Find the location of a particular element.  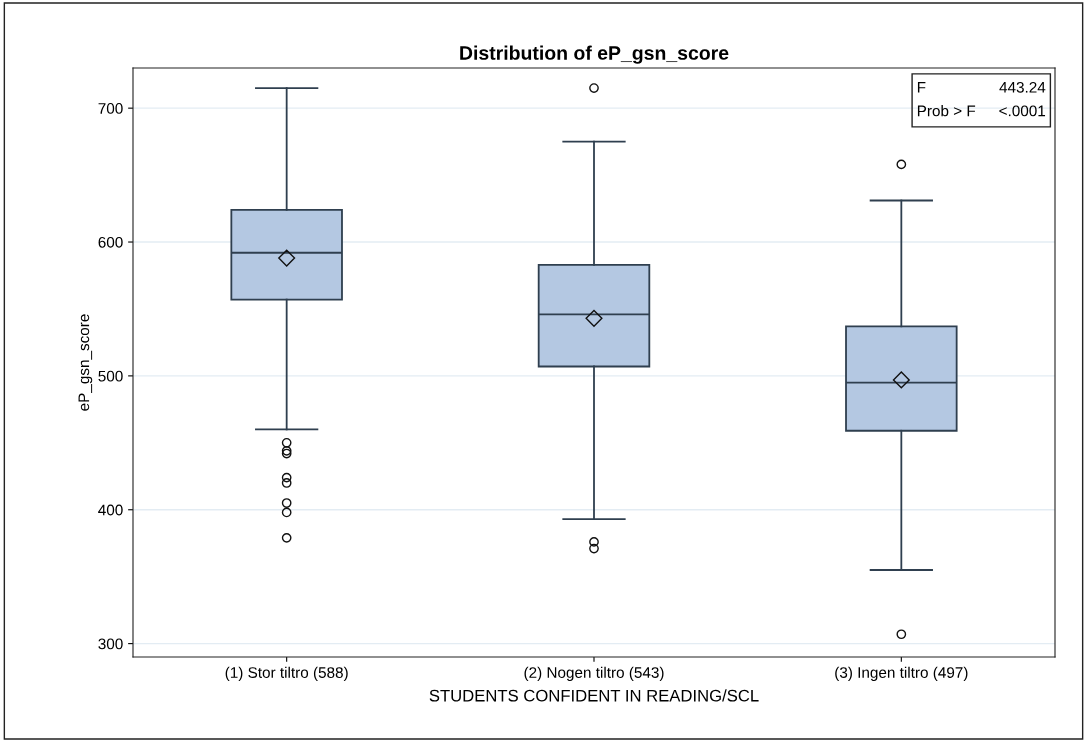

chart-title: Distribution of eP_gsn_score is located at coordinates (594, 54).